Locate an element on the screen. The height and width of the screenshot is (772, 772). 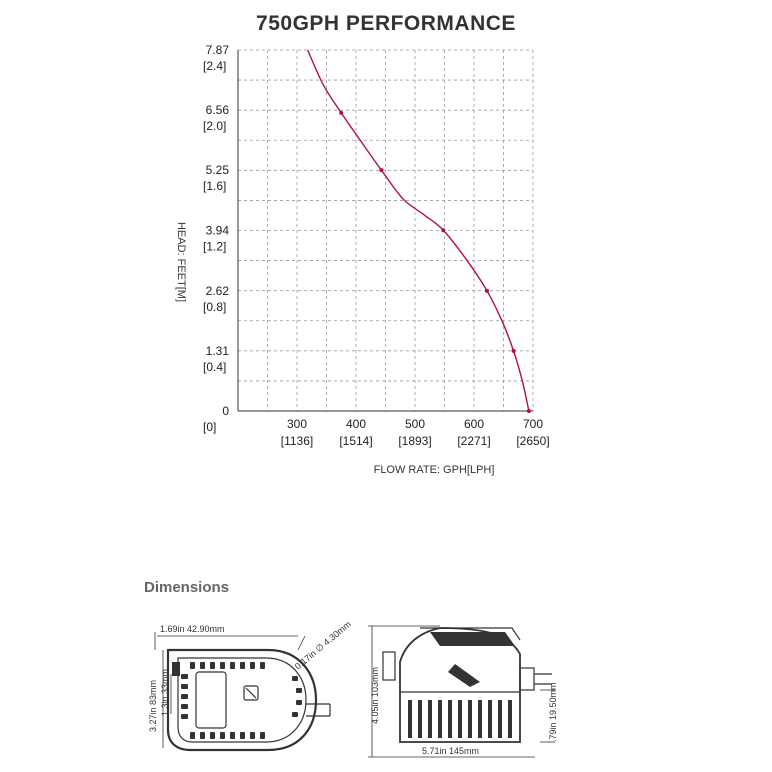
dim-height-inner: 1.3in 33mm is located at coordinates (165, 692).